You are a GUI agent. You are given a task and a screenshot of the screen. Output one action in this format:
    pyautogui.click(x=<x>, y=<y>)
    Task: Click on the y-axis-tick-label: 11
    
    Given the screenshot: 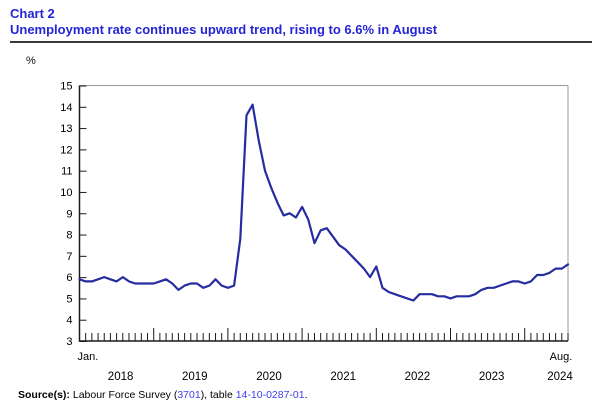 What is the action you would take?
    pyautogui.click(x=66, y=172)
    